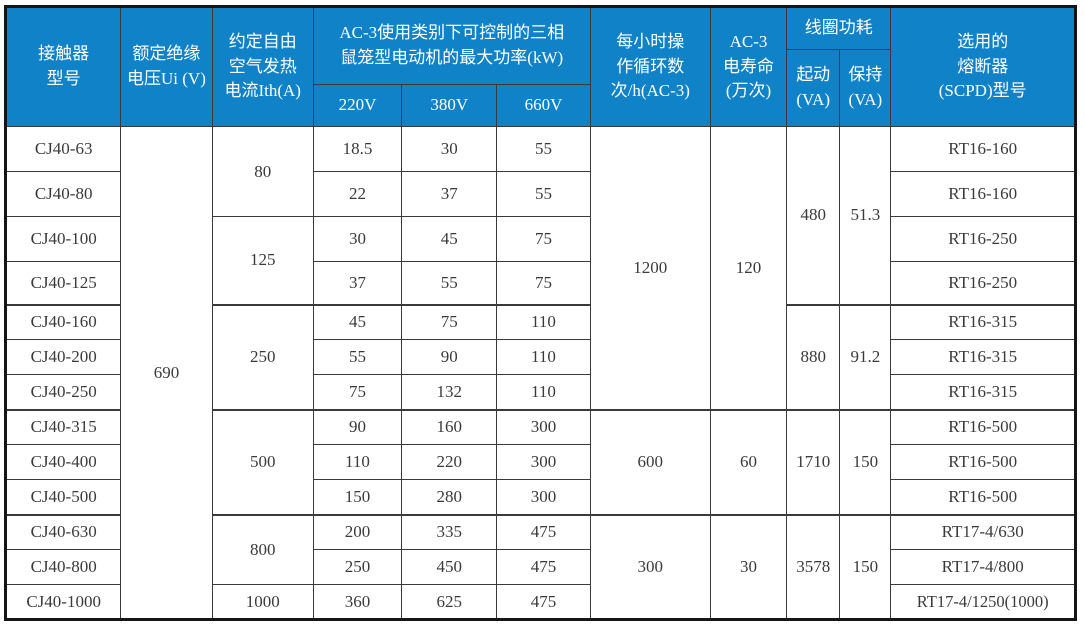 This screenshot has height=627, width=1085. Describe the element at coordinates (543, 105) in the screenshot. I see `col-header-660v: 660V` at that location.